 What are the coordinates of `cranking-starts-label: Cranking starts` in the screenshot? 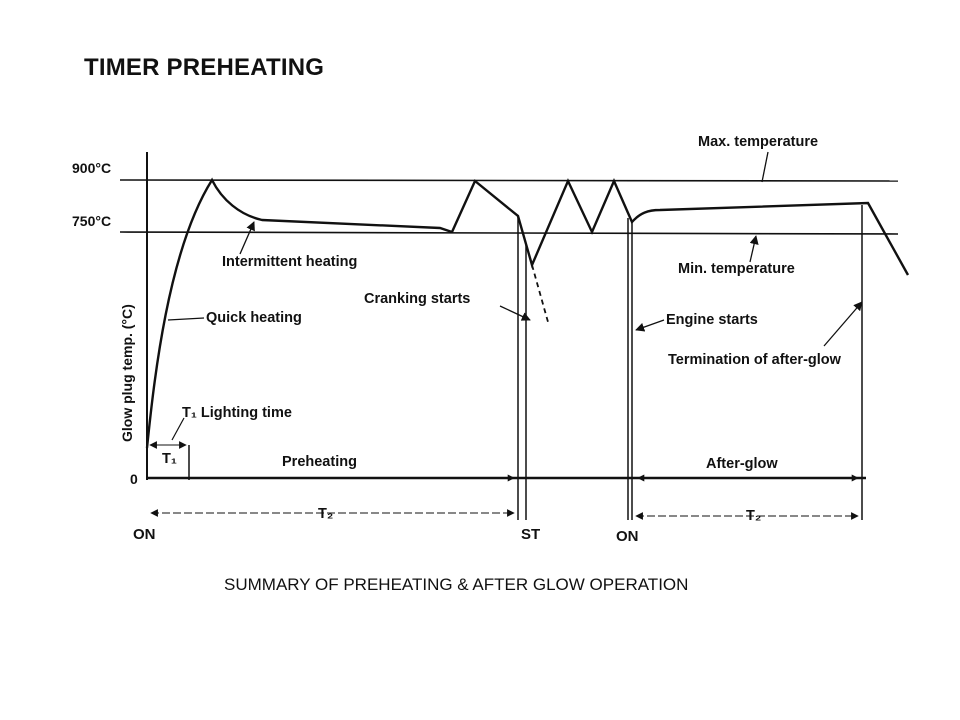 It's located at (417, 299).